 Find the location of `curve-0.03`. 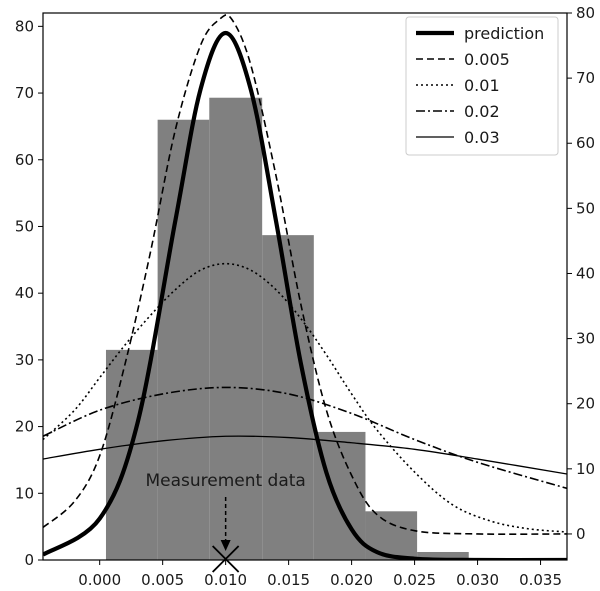

curve-0.03 is located at coordinates (305, 455).